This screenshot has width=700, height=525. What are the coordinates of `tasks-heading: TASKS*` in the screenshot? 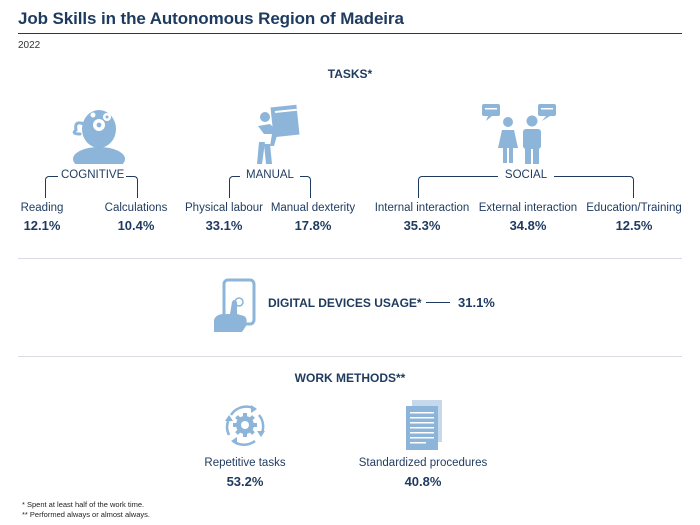 It's located at (350, 74).